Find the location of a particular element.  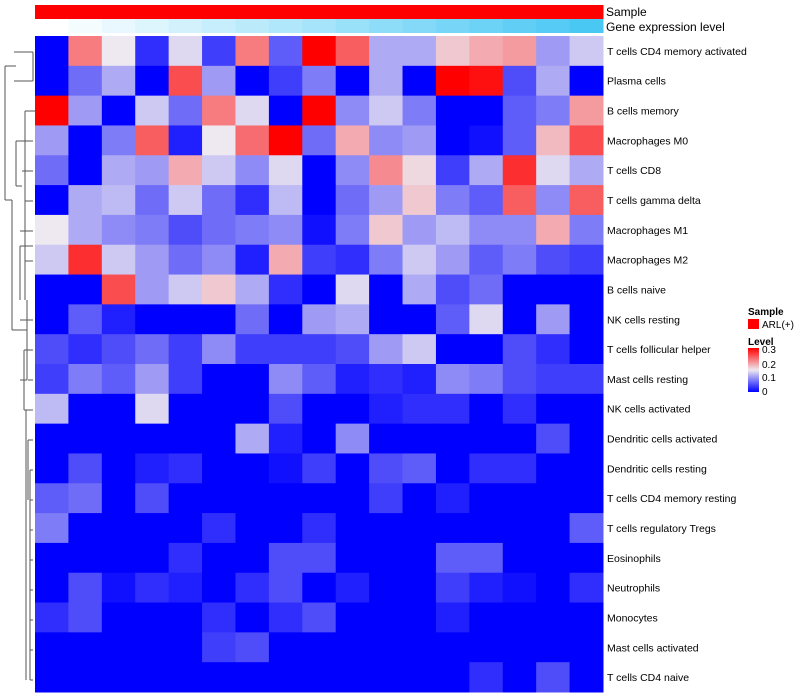

row-label: B cells memory is located at coordinates (643, 112).